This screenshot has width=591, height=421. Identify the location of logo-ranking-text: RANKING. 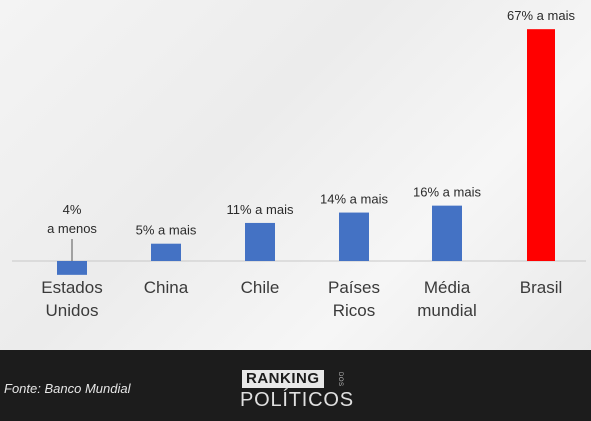
(283, 379).